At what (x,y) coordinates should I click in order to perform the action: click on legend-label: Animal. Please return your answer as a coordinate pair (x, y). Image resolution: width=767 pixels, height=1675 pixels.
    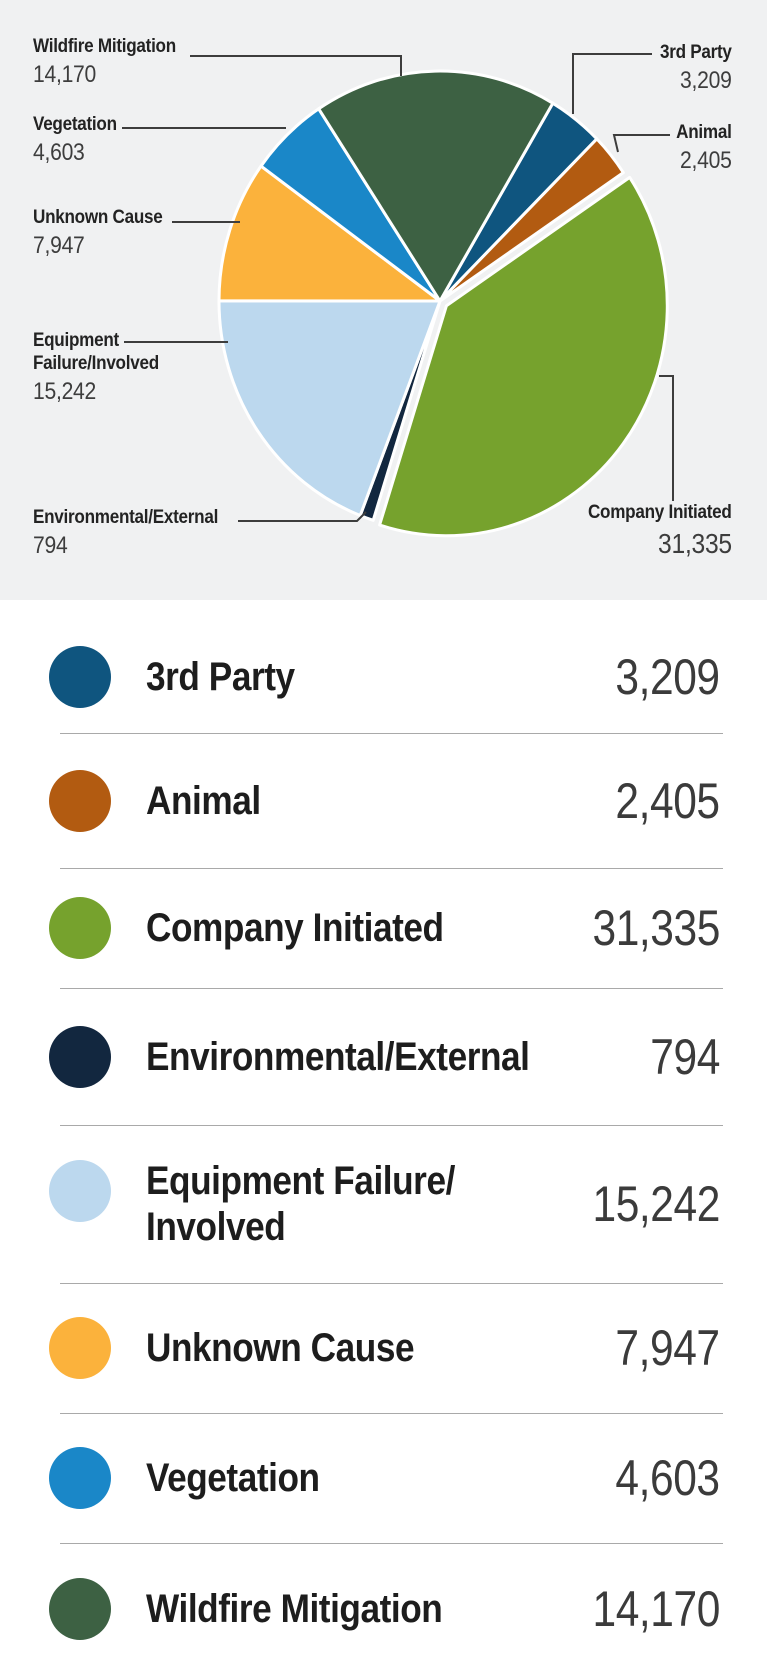
    Looking at the image, I should click on (203, 800).